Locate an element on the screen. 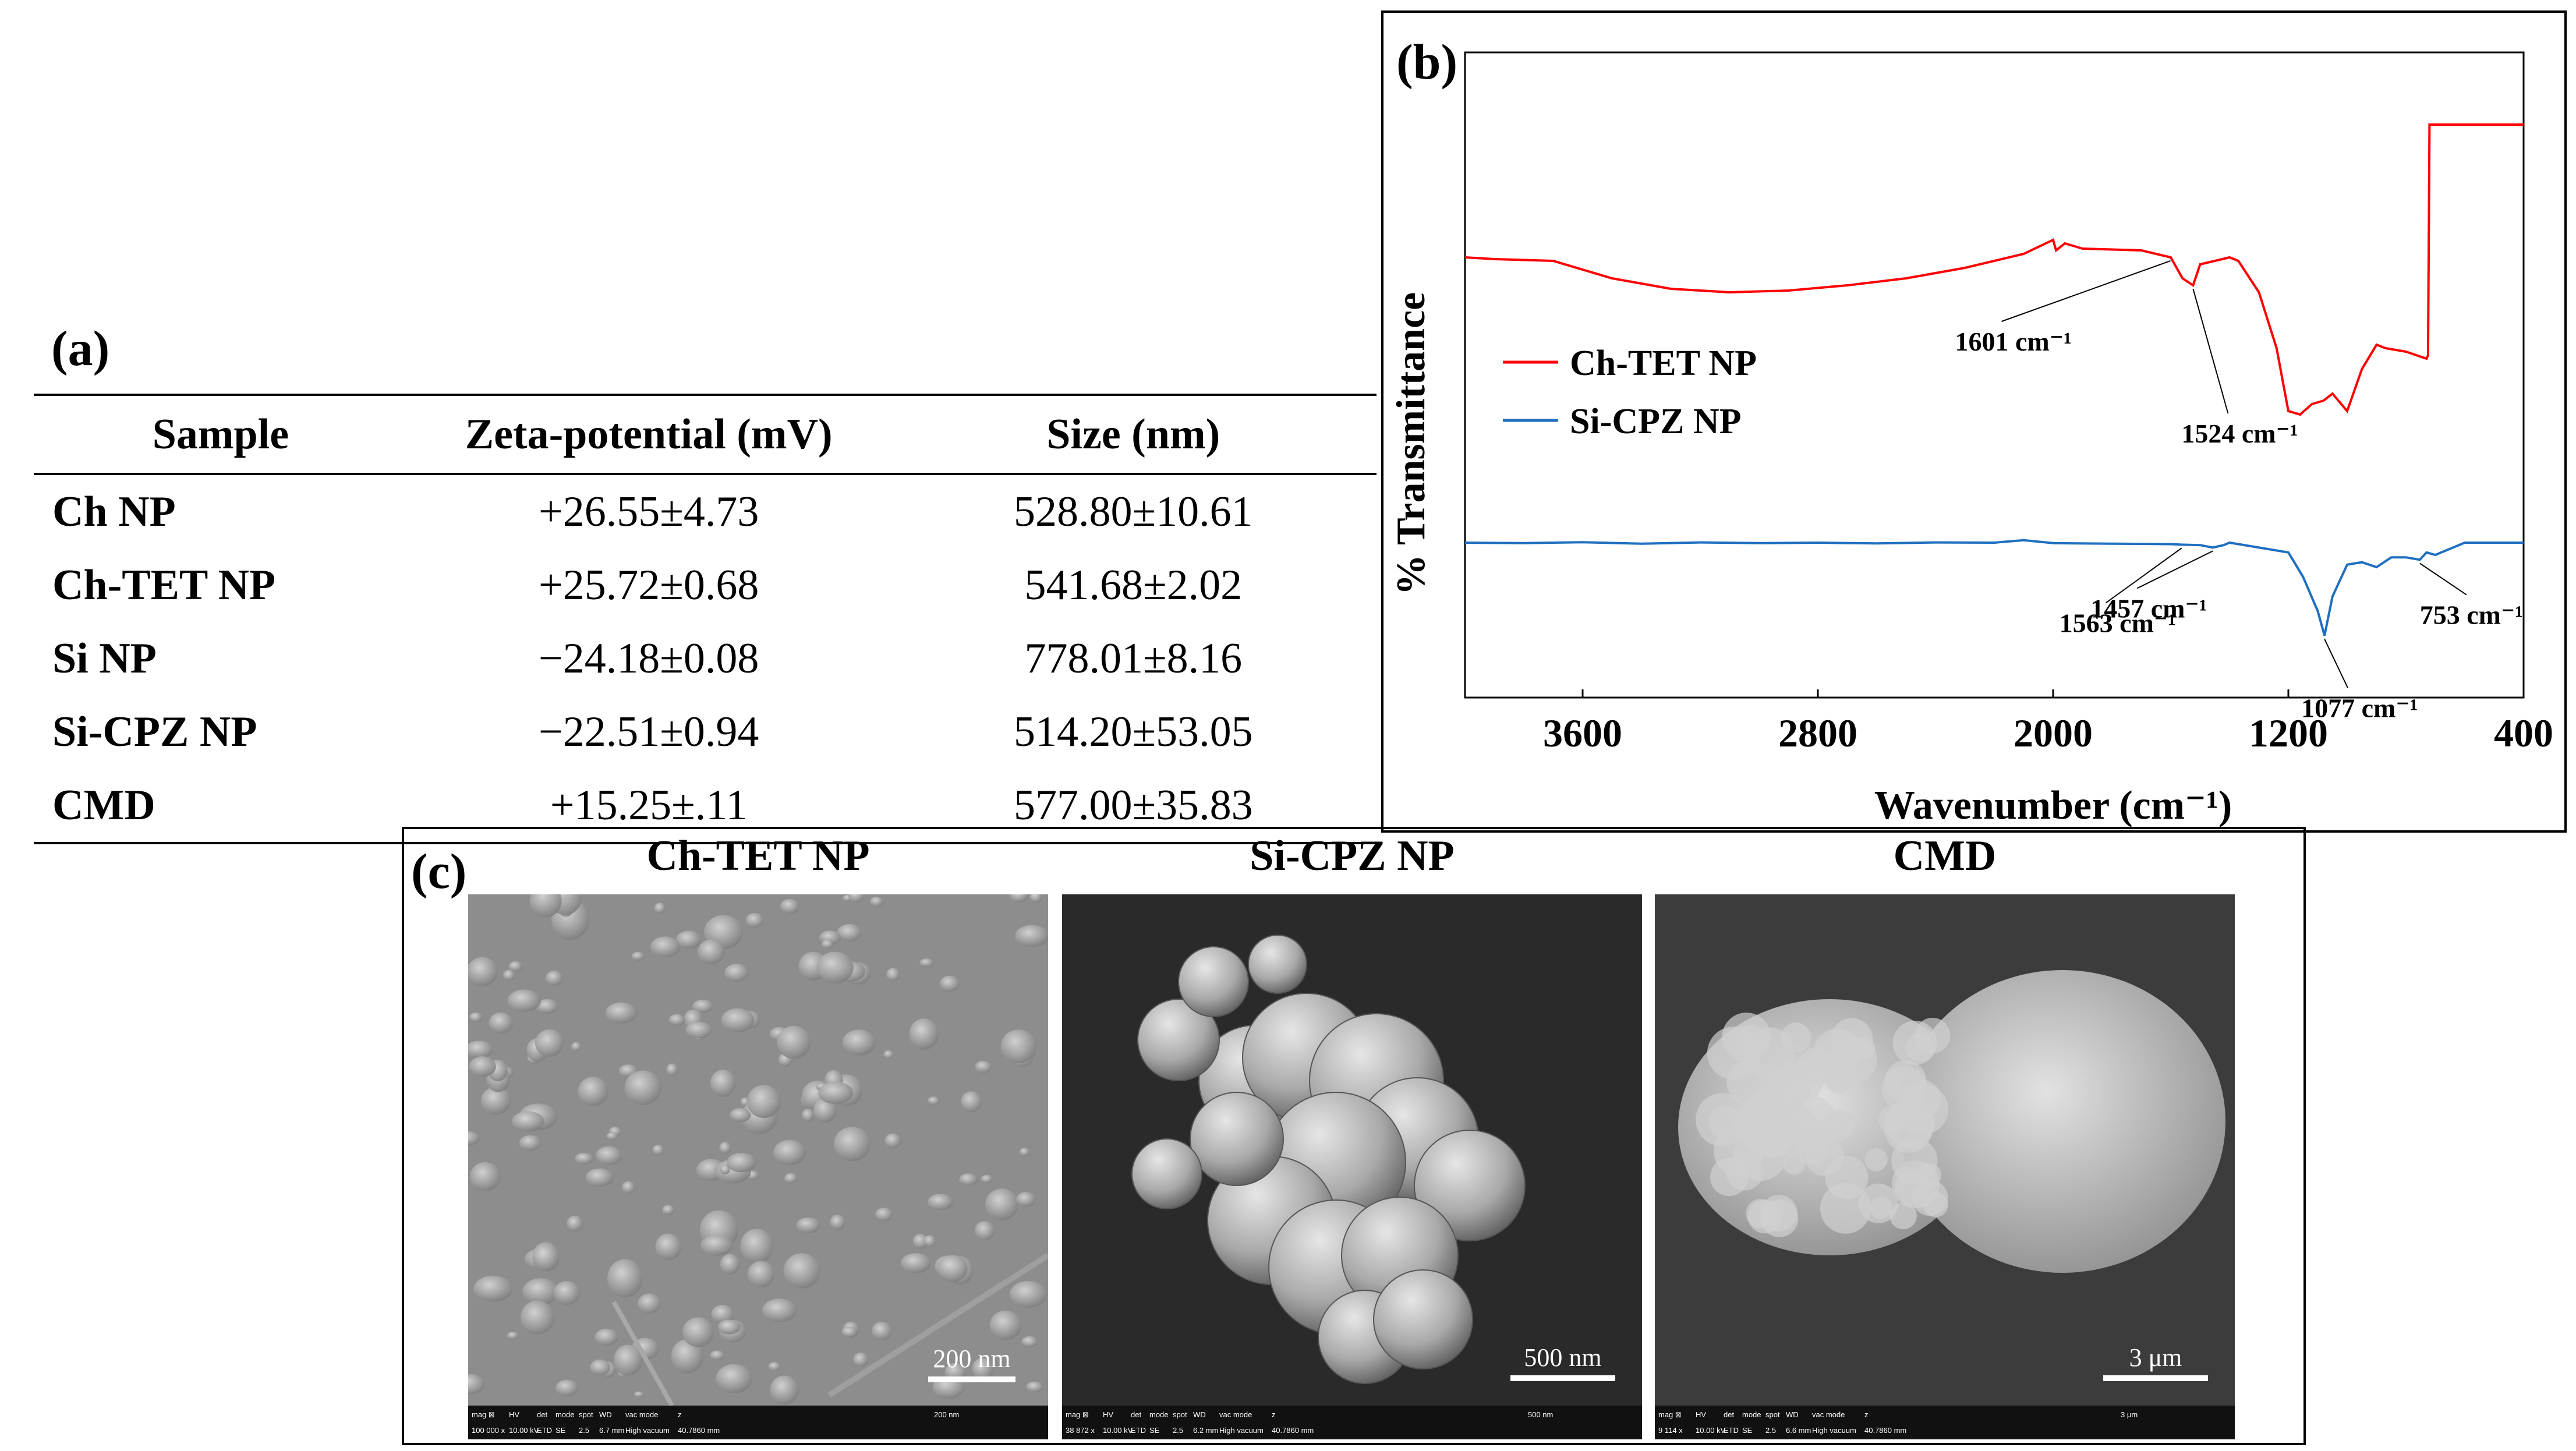 The height and width of the screenshot is (1451, 2576). series-line-si-cpz-np is located at coordinates (1994, 587).